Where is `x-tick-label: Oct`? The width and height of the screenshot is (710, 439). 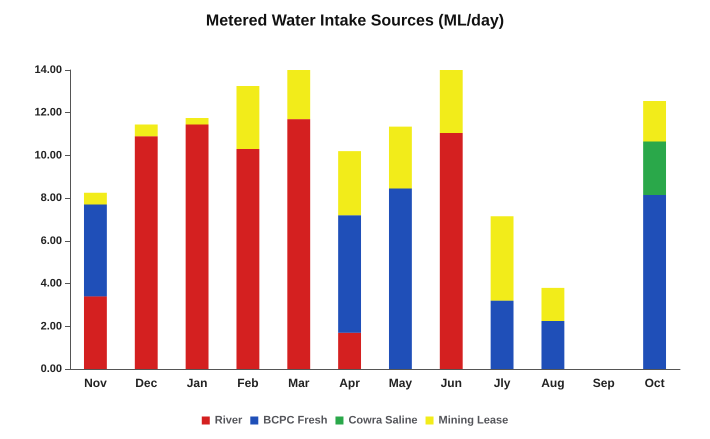
x-tick-label: Oct is located at coordinates (654, 383).